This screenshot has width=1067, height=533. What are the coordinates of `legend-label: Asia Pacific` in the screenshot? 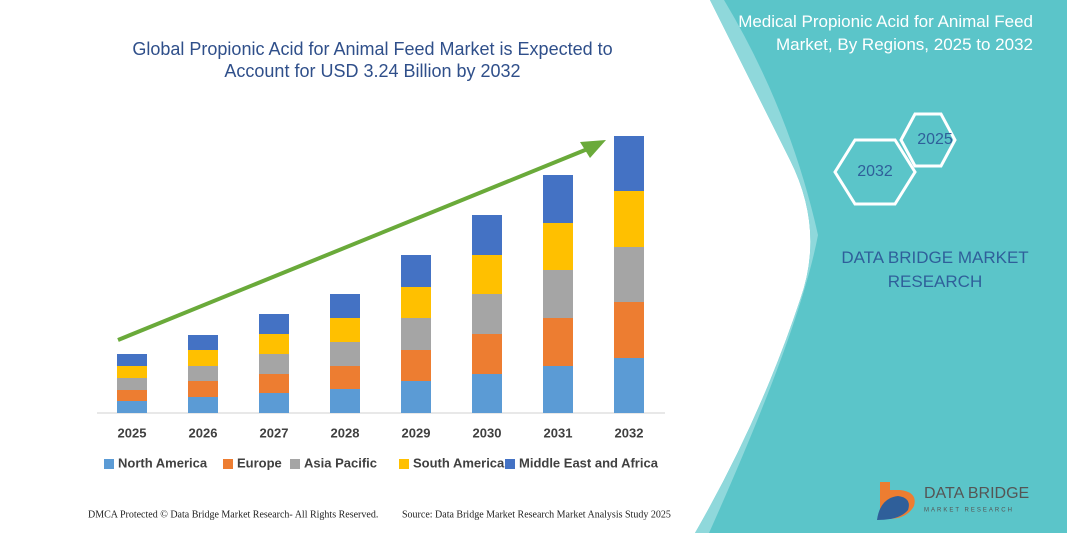 It's located at (340, 462).